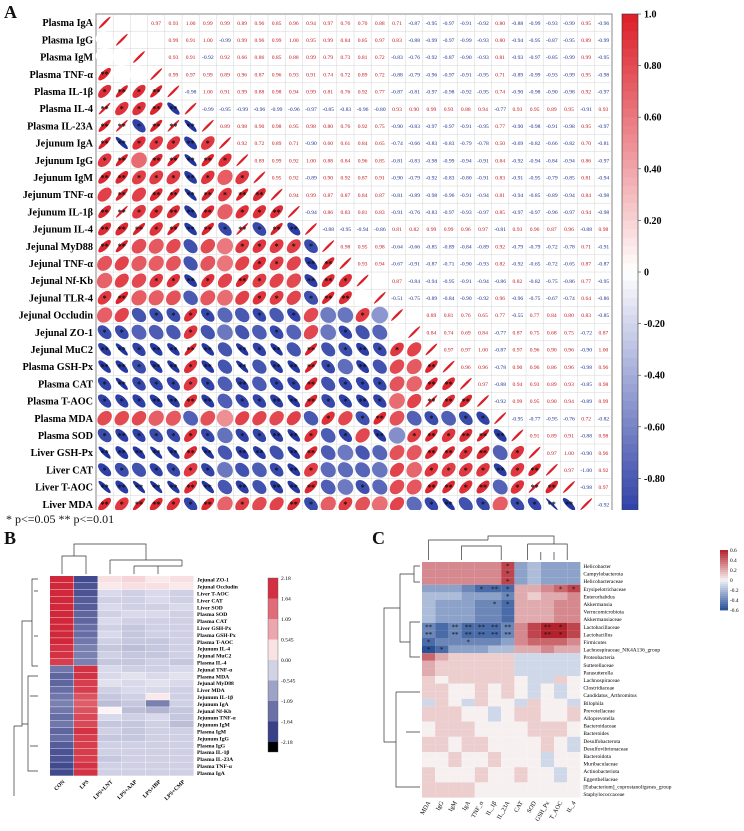 This screenshot has width=744, height=831. What do you see at coordinates (604, 196) in the screenshot?
I see `correlation-value: -0.98` at bounding box center [604, 196].